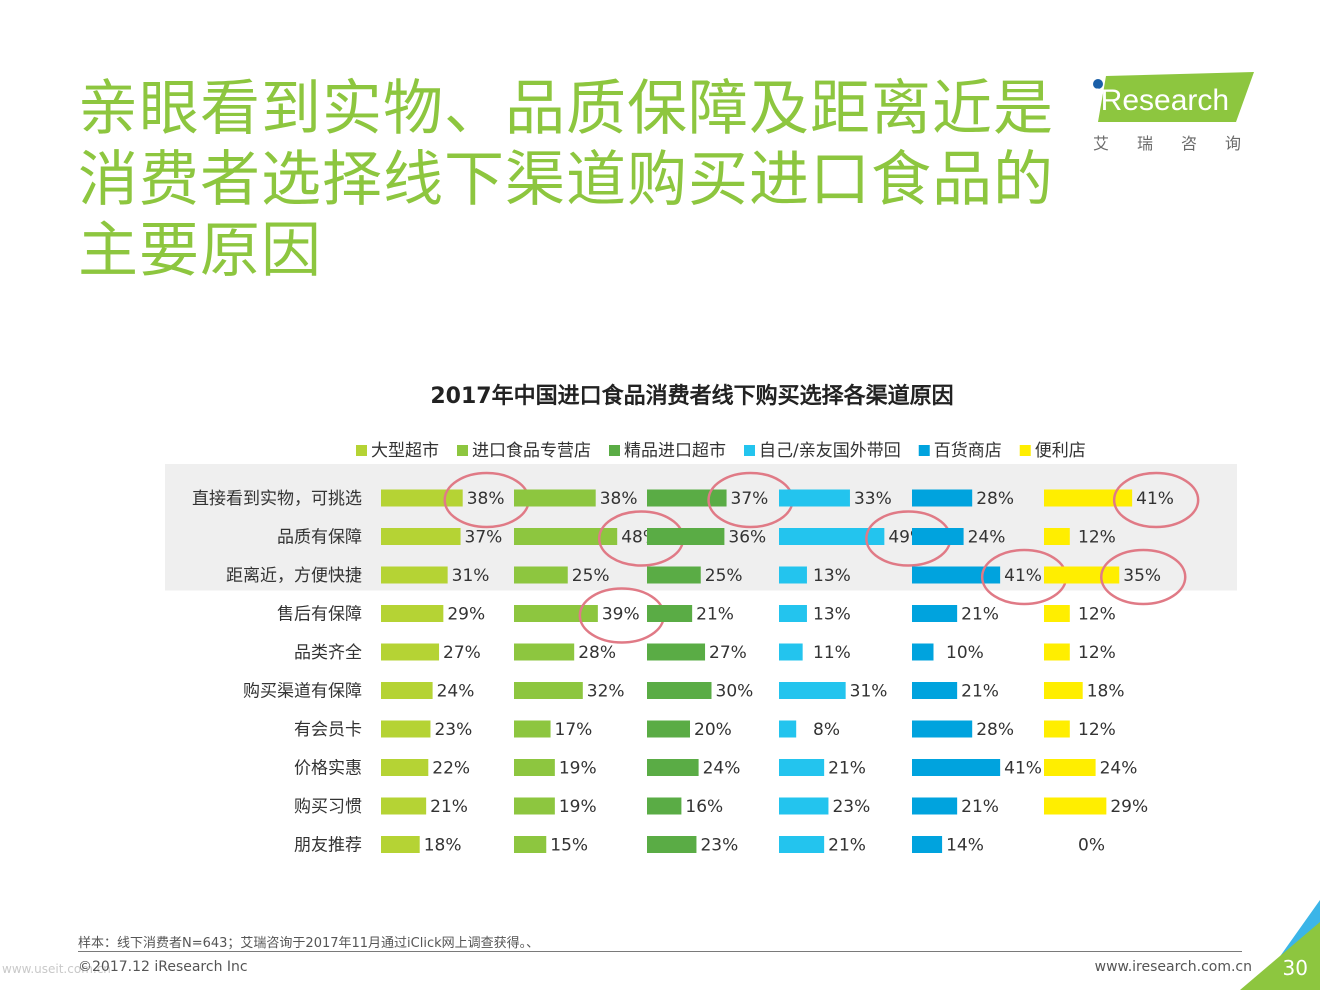 The height and width of the screenshot is (990, 1320). I want to click on value-label-s5-r10: 14%, so click(965, 846).